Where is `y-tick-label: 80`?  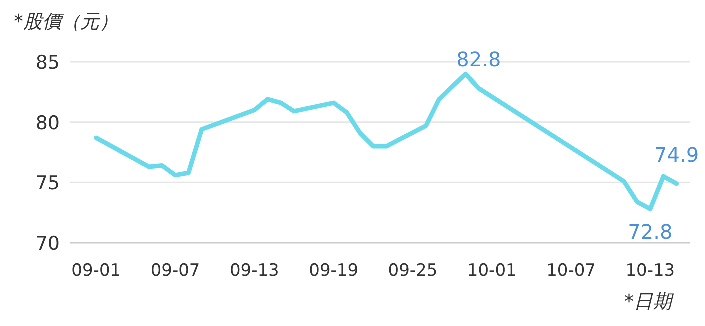 y-tick-label: 80 is located at coordinates (48, 123).